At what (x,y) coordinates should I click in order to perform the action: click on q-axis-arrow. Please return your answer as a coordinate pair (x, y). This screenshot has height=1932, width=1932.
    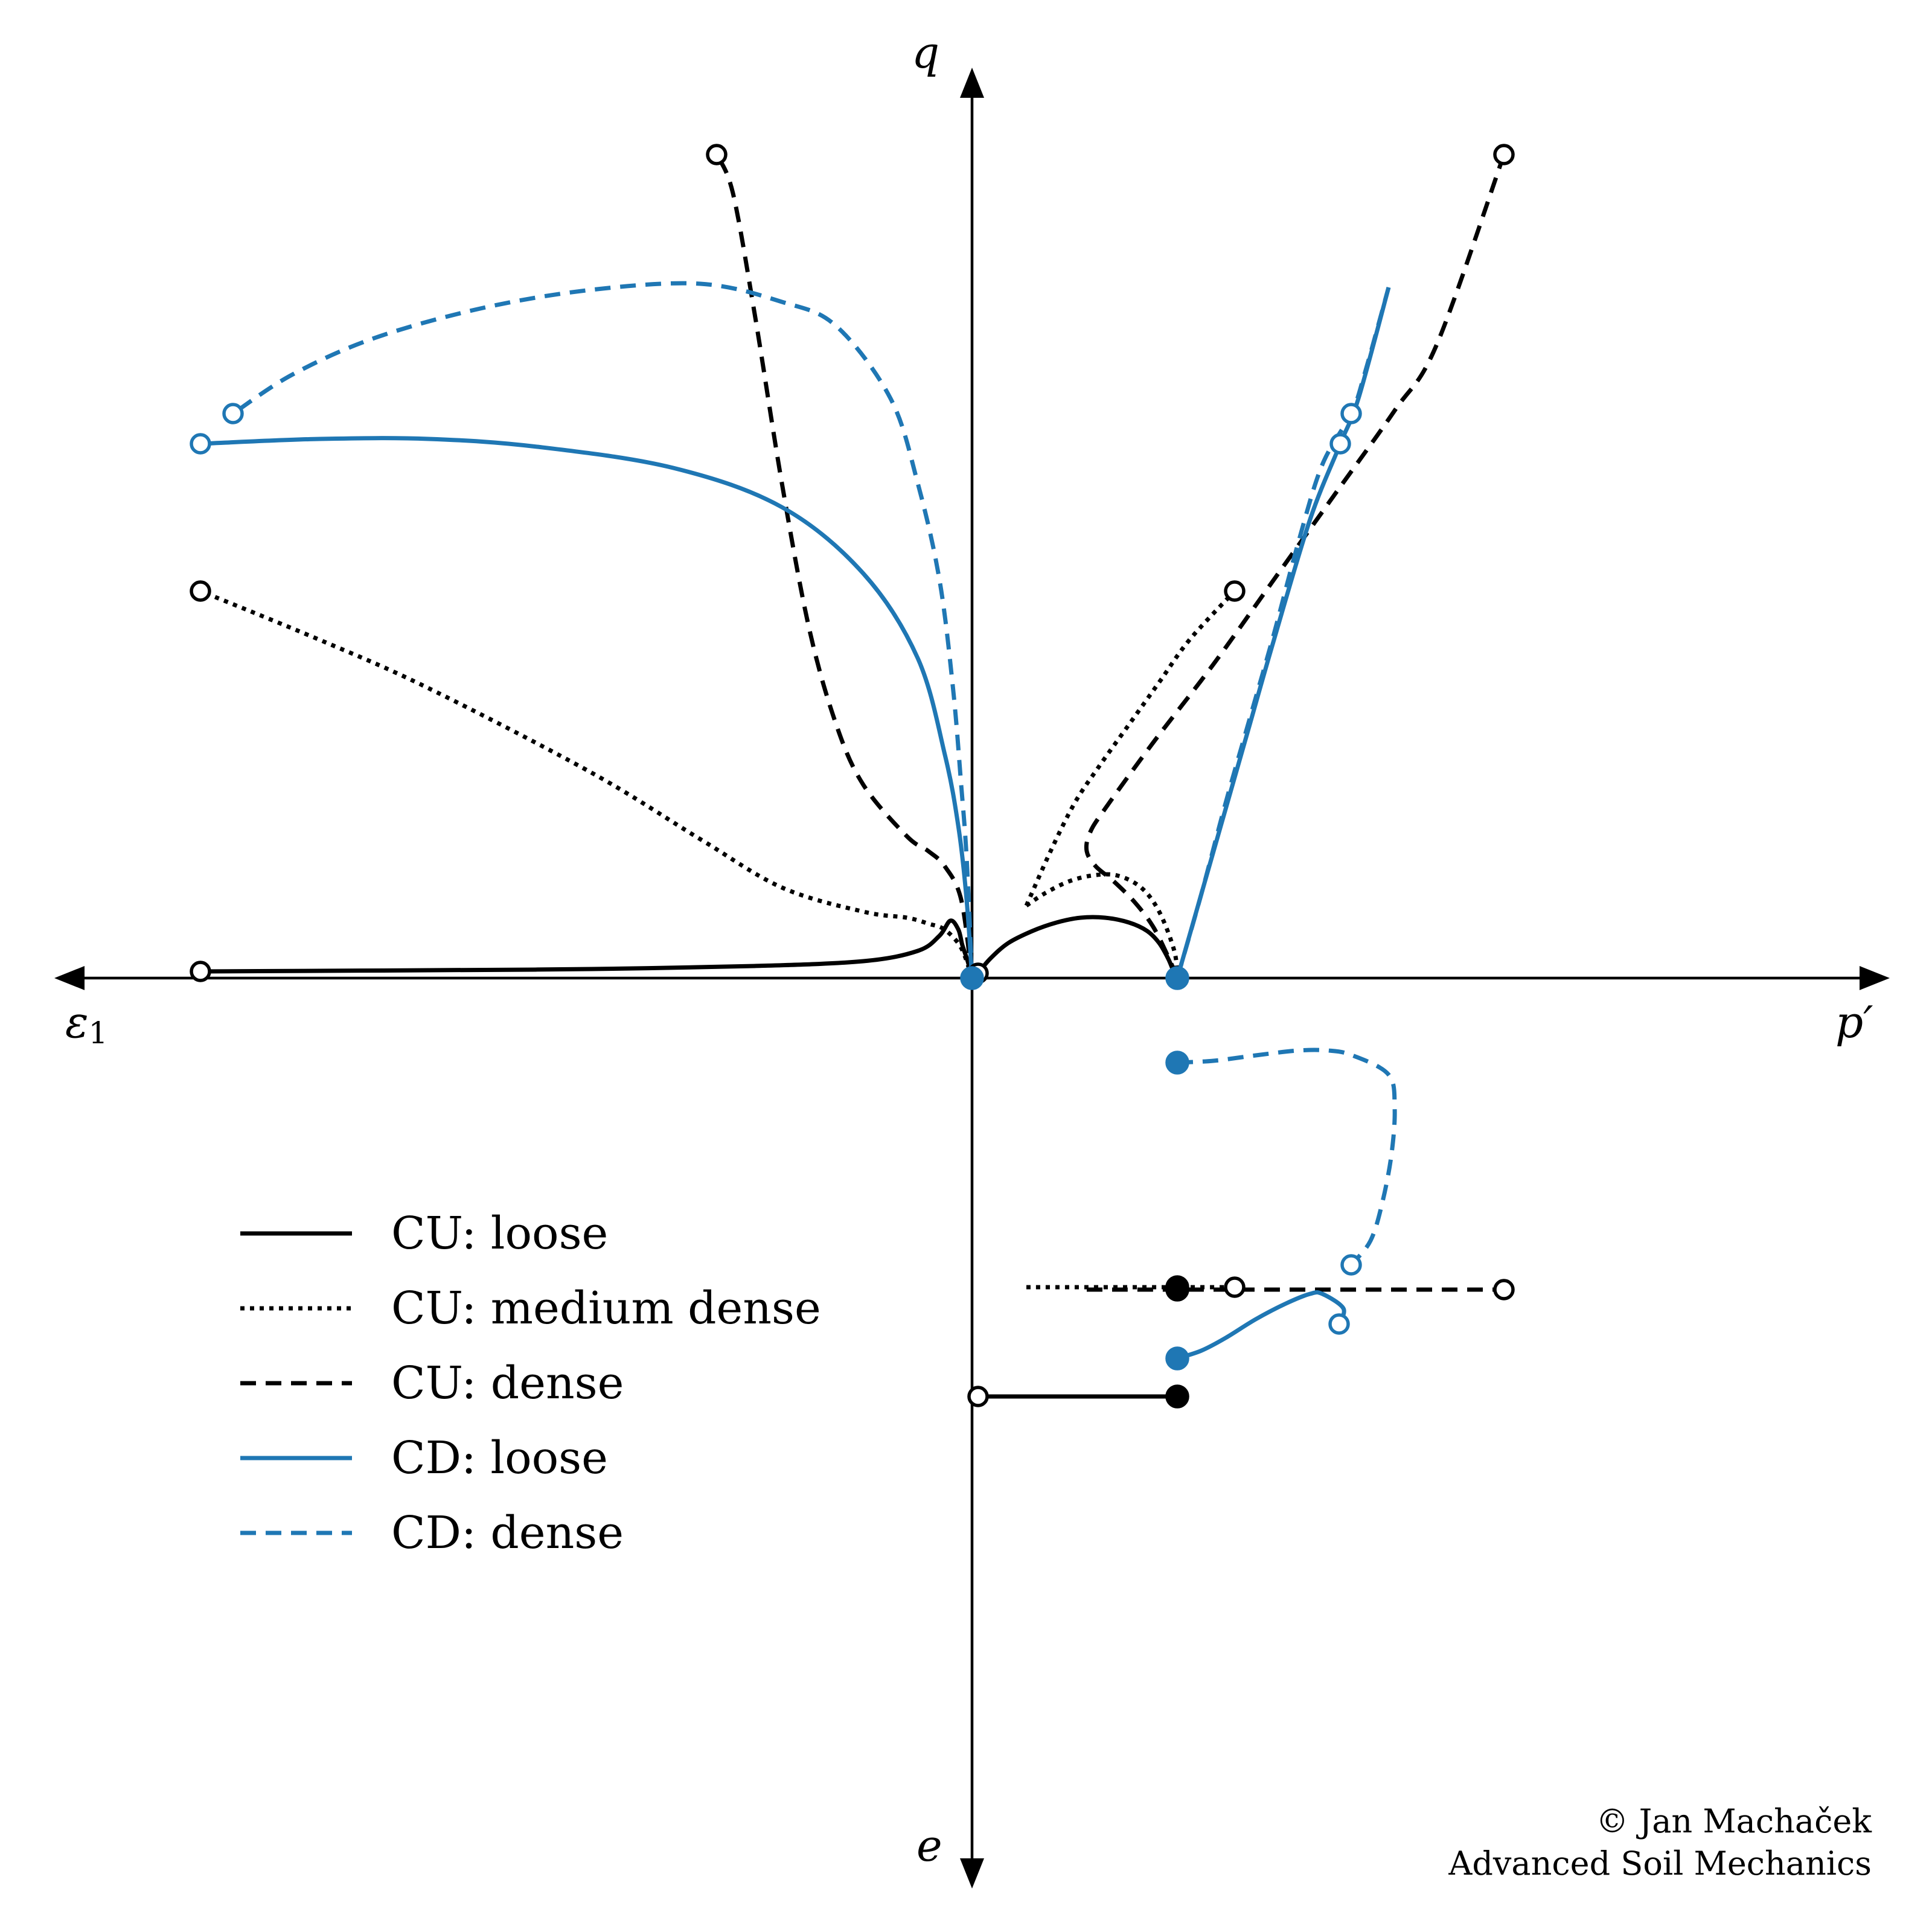
    Looking at the image, I should click on (972, 83).